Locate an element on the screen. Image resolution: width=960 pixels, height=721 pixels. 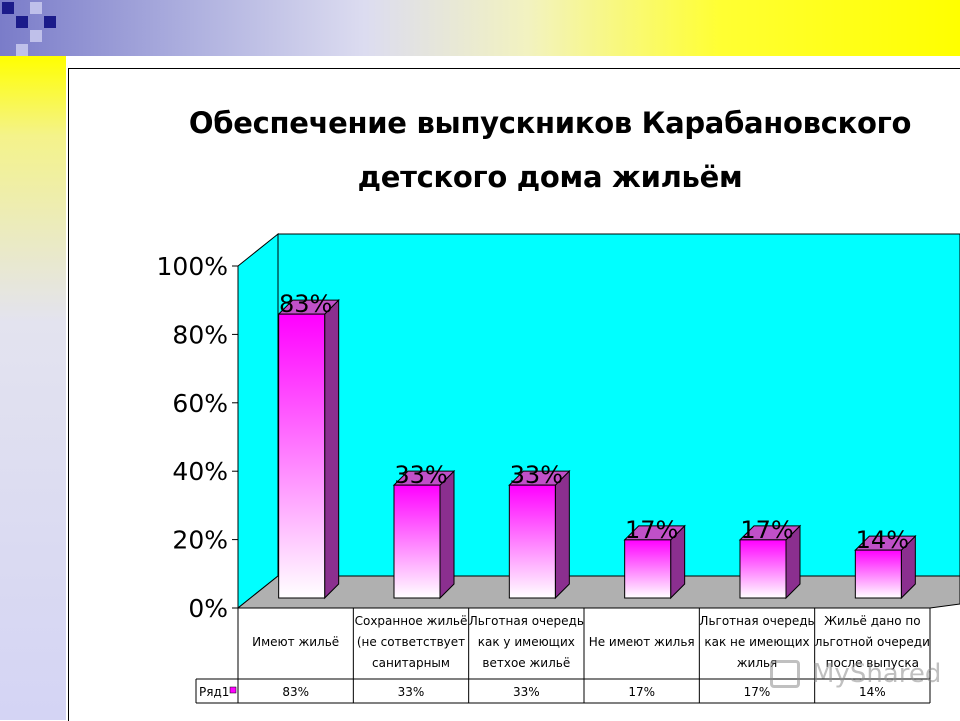
x-category-label: Жильё дано по is located at coordinates (872, 621).